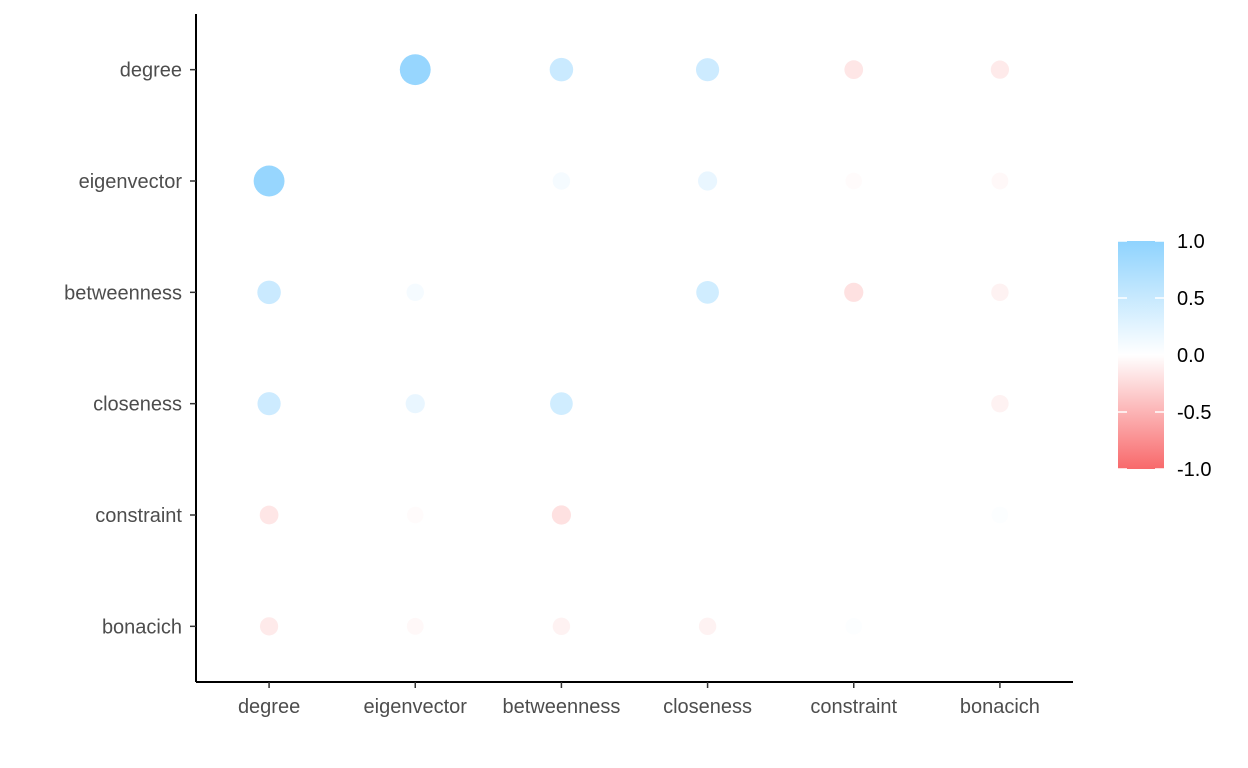  I want to click on corr-point-betweenness-degree, so click(269, 292).